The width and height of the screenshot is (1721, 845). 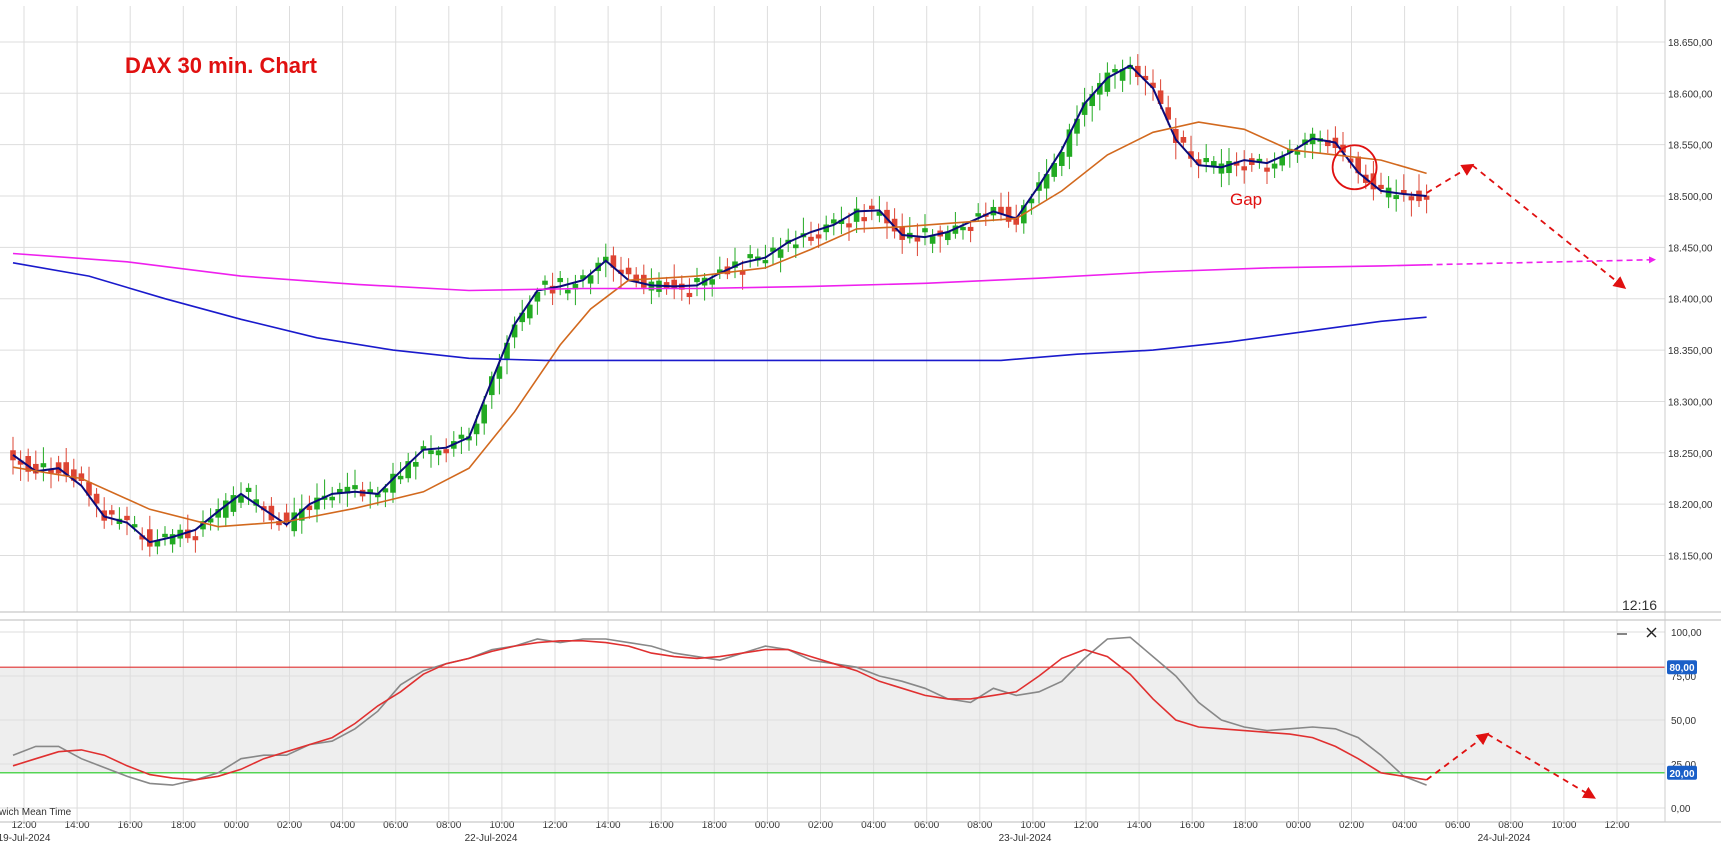 I want to click on y-tick-label: 18.550,00, so click(x=1690, y=146).